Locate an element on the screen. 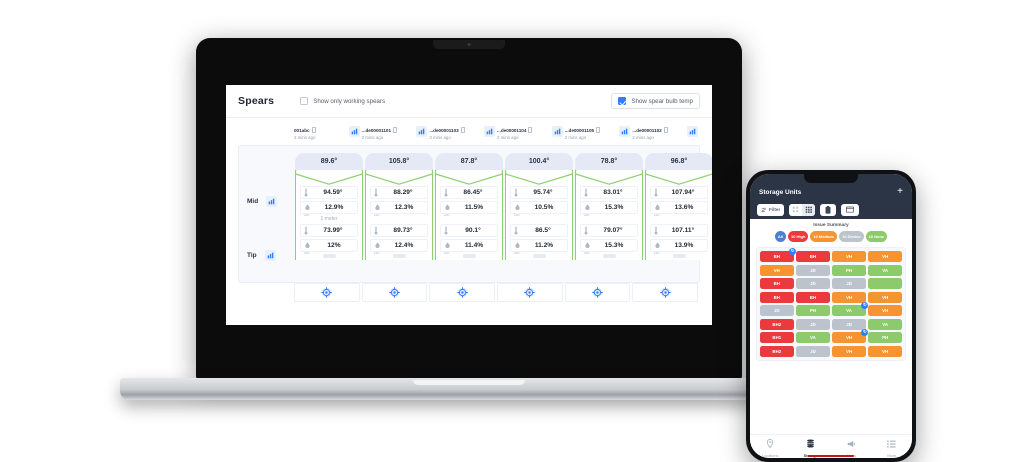 The height and width of the screenshot is (462, 1026). nav-item-locations: Locations is located at coordinates (770, 446).